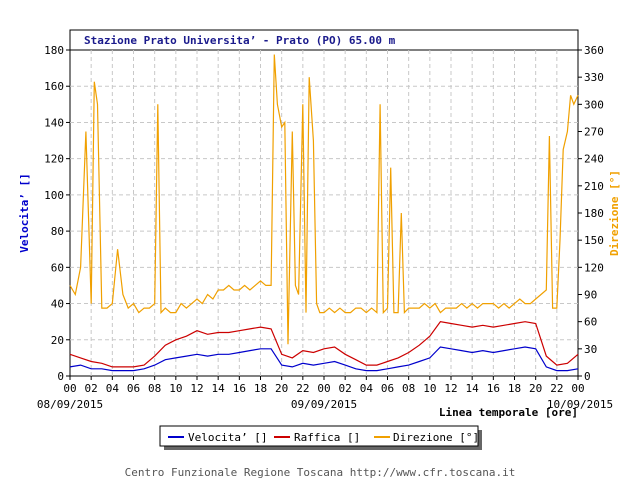  I want to click on svg-text: Raffica [], so click(327, 437).